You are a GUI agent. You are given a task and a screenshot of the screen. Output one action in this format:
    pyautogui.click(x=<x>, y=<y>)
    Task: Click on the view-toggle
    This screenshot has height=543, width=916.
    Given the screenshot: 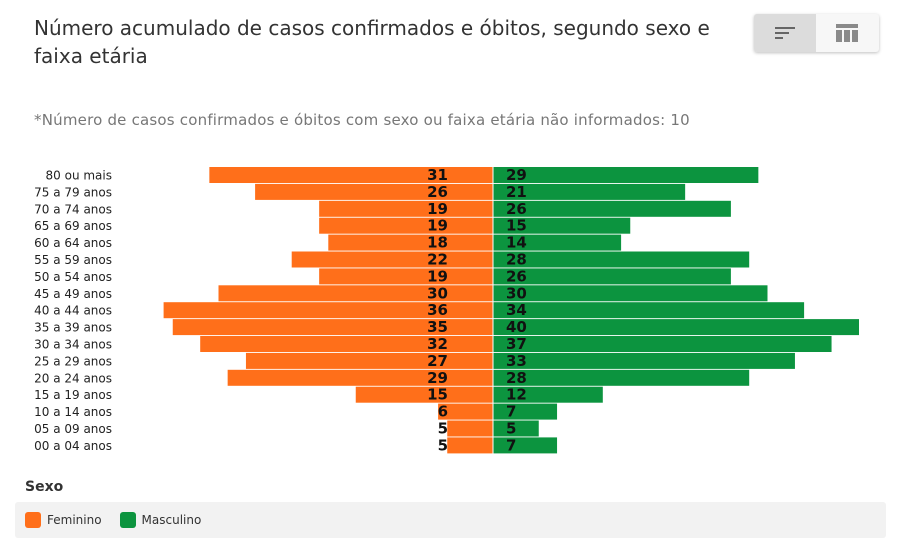 What is the action you would take?
    pyautogui.click(x=816, y=33)
    